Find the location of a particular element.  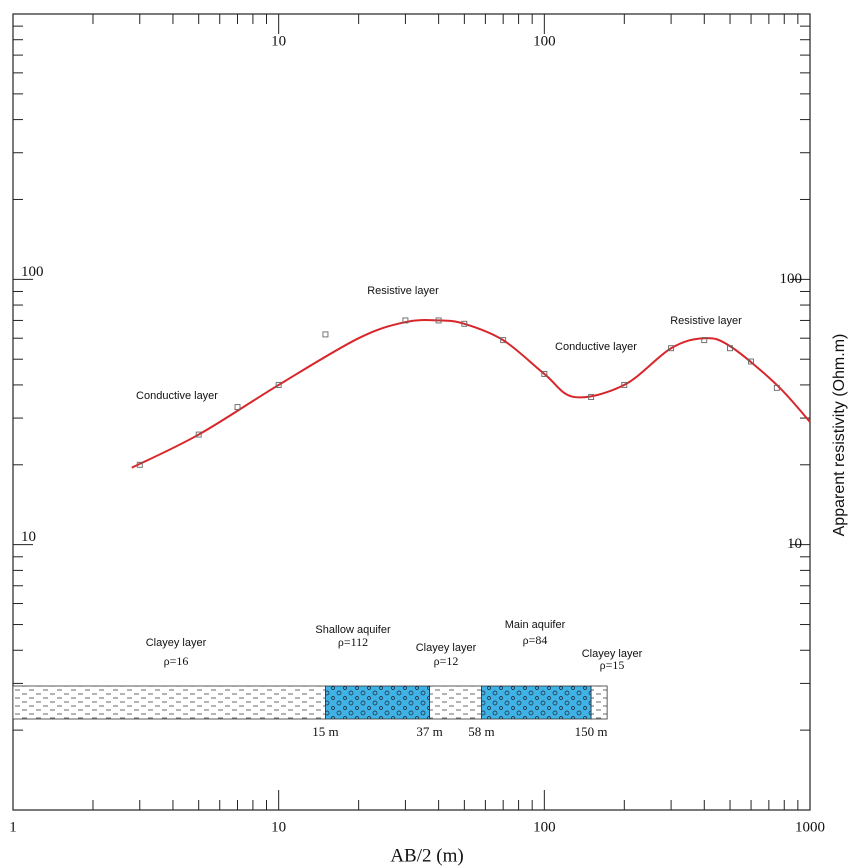

y2-tick-label: 10 is located at coordinates (794, 544).